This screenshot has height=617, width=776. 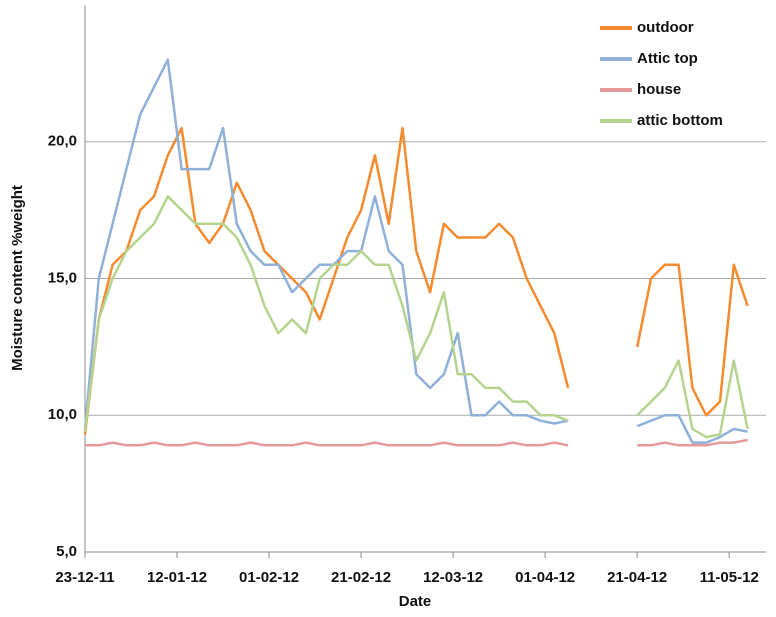 I want to click on y-axis-label: Moisture content %weight, so click(x=17, y=278).